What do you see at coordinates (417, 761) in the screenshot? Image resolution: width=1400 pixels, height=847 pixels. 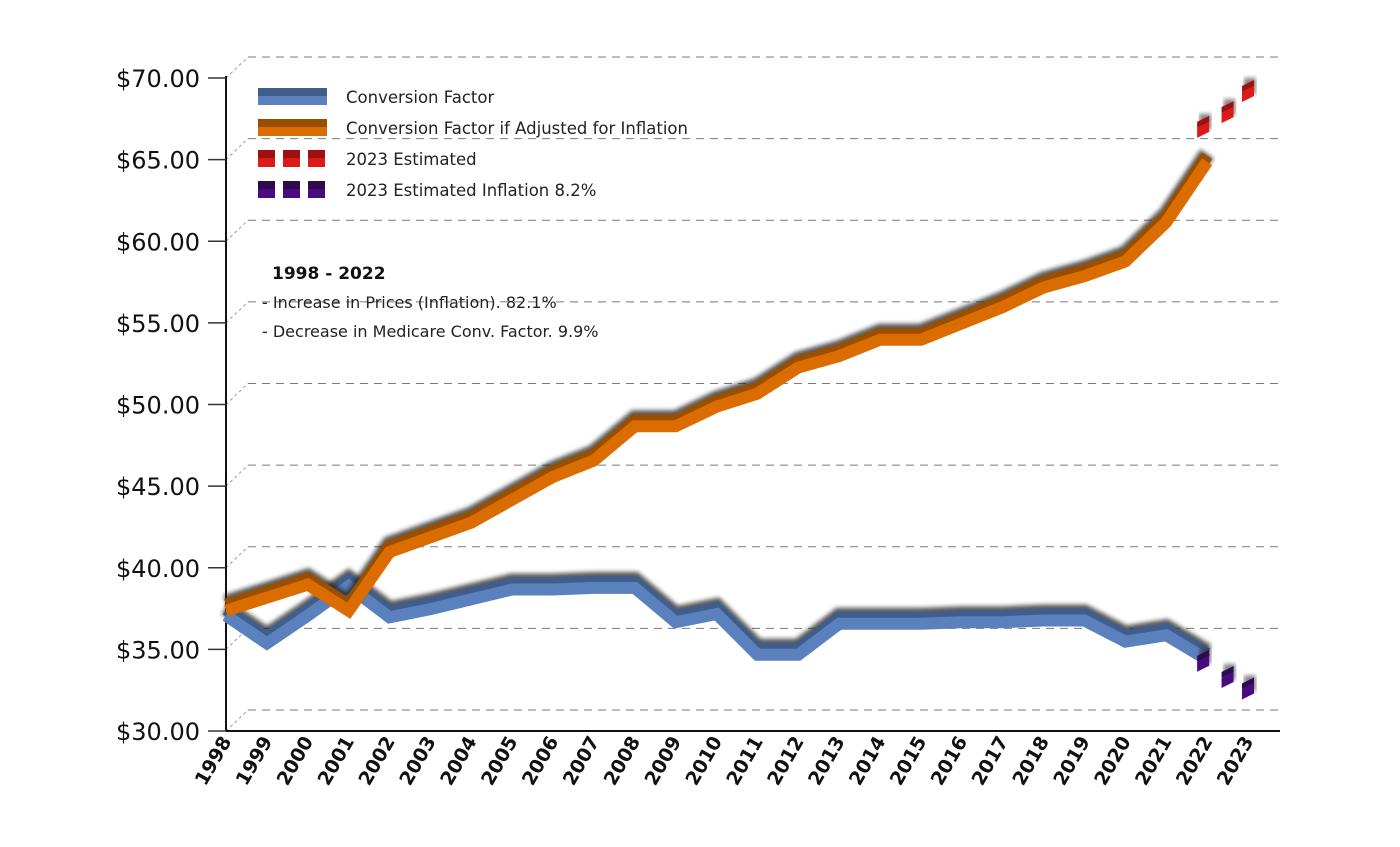 I see `x-tick-label: 2003` at bounding box center [417, 761].